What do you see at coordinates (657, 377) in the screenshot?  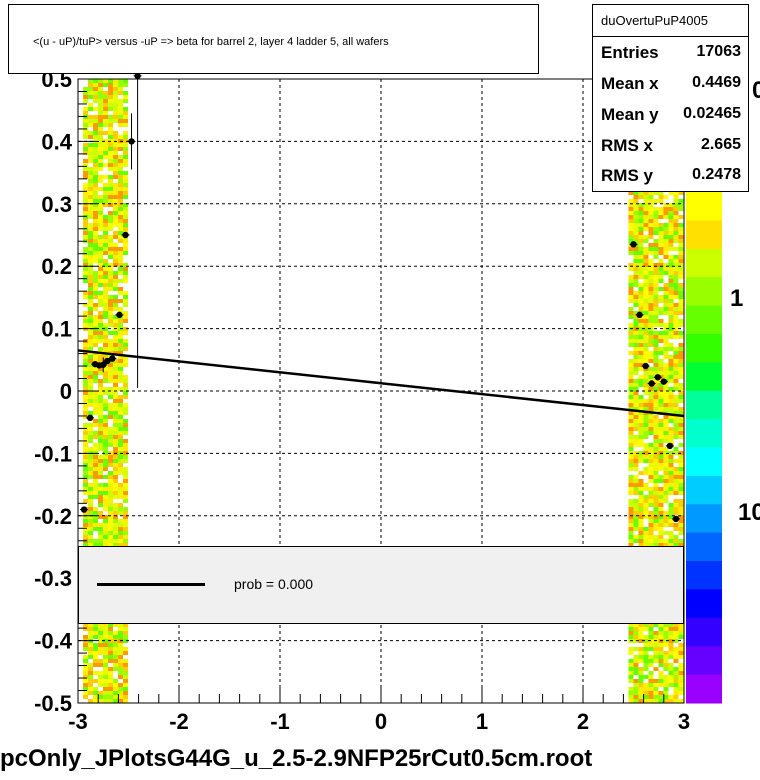 I see `profile-point` at bounding box center [657, 377].